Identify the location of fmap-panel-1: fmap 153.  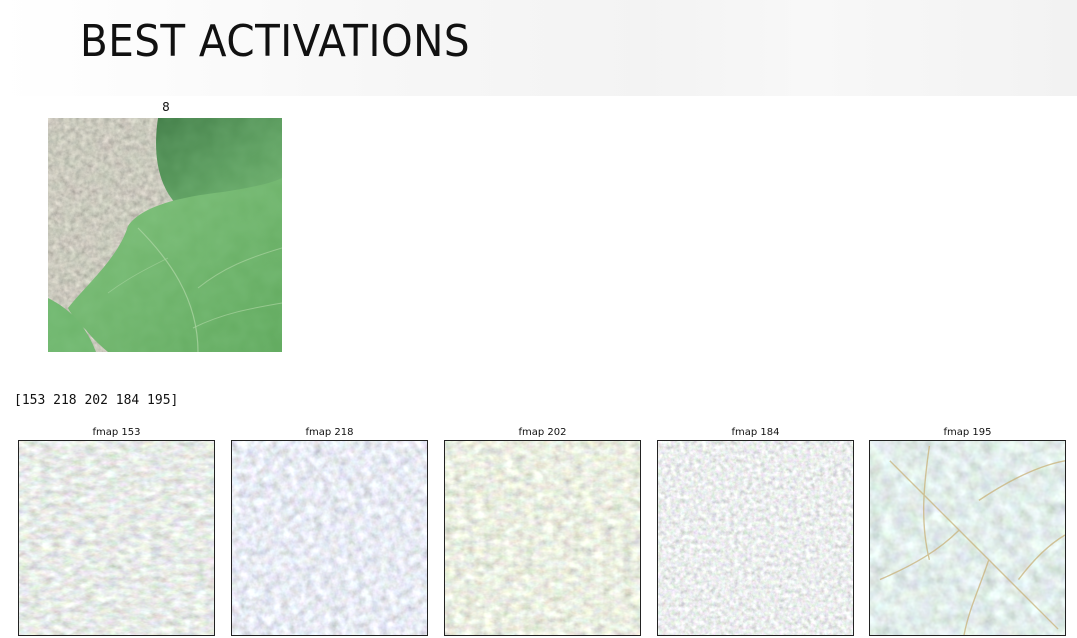
(116, 531).